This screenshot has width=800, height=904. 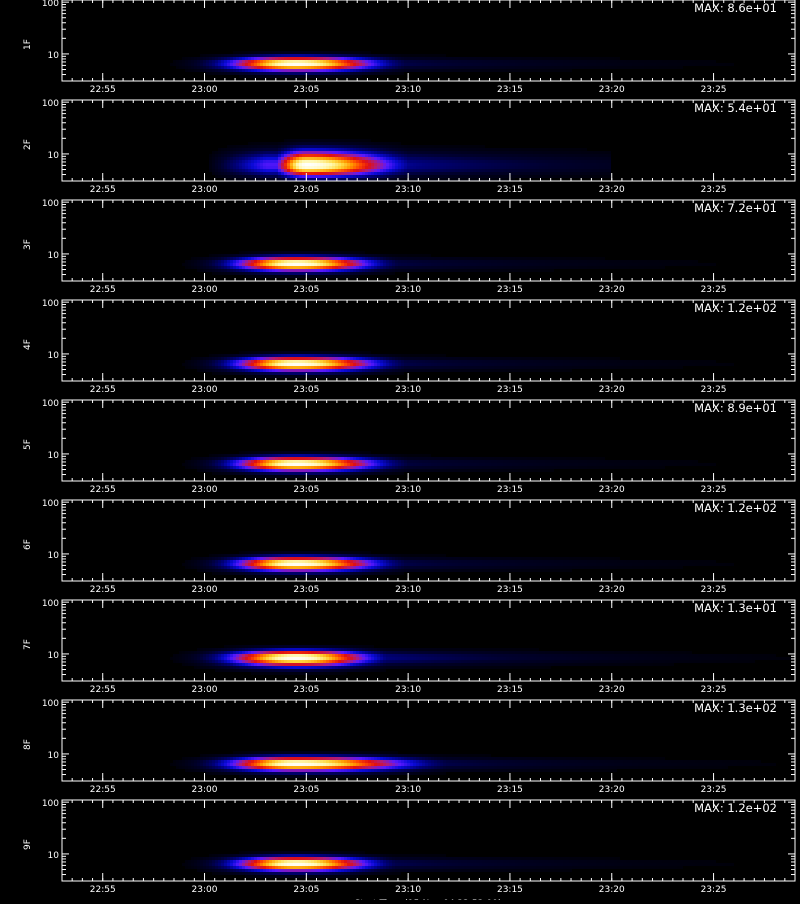 What do you see at coordinates (735, 108) in the screenshot?
I see `max-annotation: MAX: 5.4e+01` at bounding box center [735, 108].